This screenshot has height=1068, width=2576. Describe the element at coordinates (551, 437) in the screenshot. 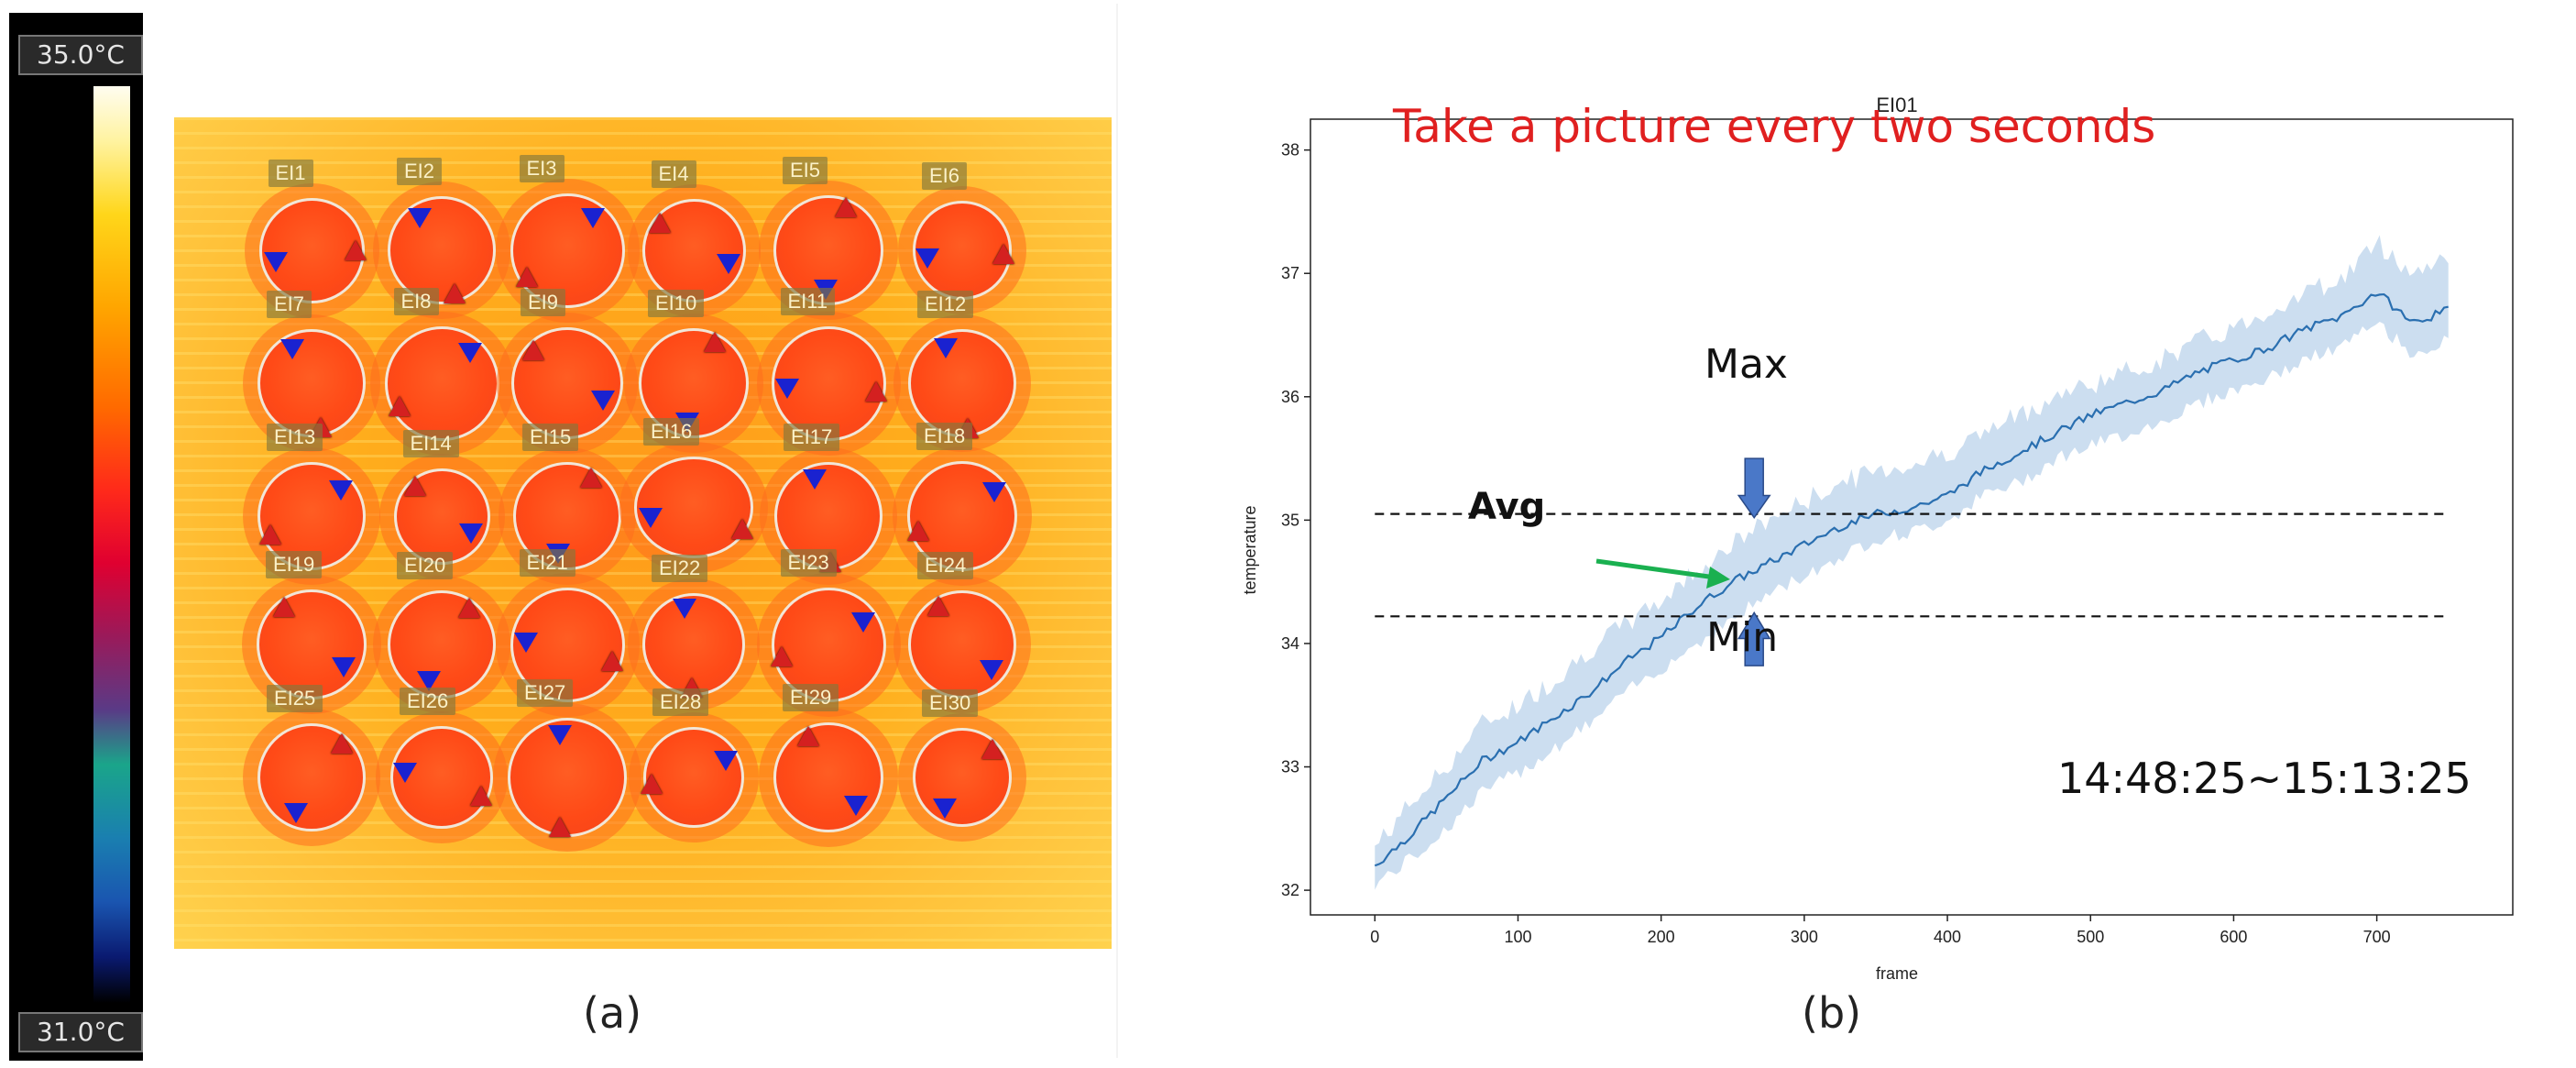

I see `well-label: EI15` at that location.